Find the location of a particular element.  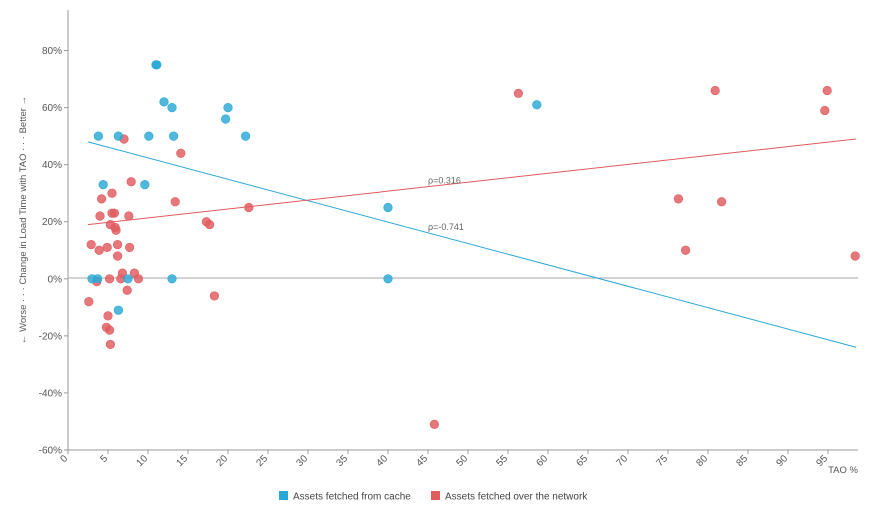

x-axis-title: TAO % is located at coordinates (843, 470).